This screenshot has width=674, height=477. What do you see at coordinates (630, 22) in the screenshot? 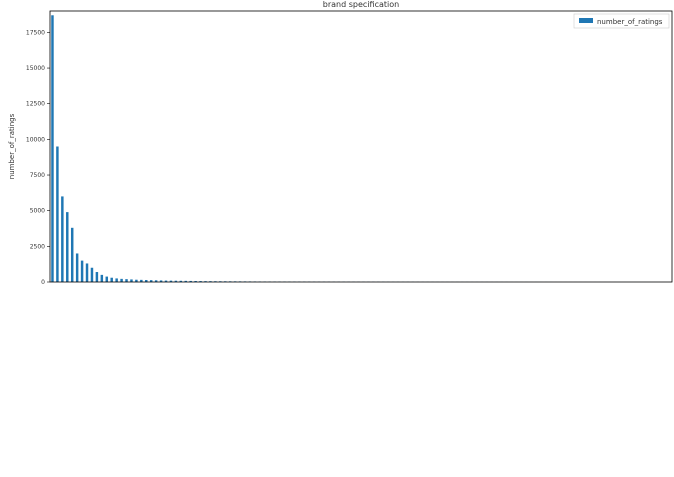
I see `legend-label: number_of_ratings` at bounding box center [630, 22].